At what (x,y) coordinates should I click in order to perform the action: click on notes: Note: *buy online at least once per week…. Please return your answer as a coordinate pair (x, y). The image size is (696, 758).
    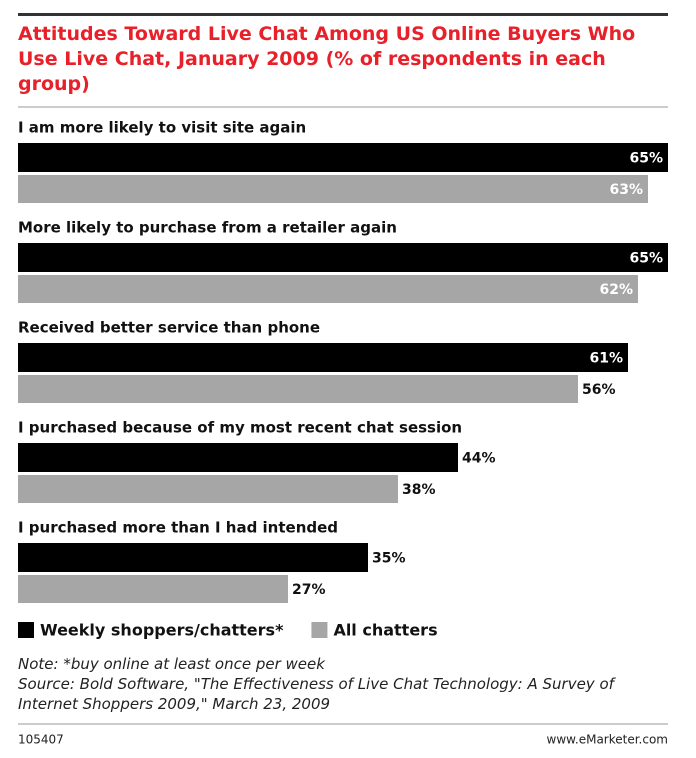
    Looking at the image, I should click on (318, 684).